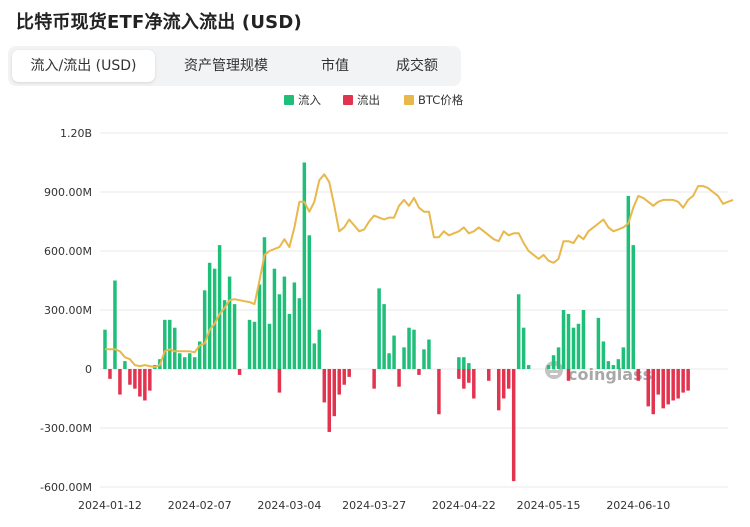 Image resolution: width=750 pixels, height=527 pixels. What do you see at coordinates (417, 66) in the screenshot?
I see `tab-volume: 成交额` at bounding box center [417, 66].